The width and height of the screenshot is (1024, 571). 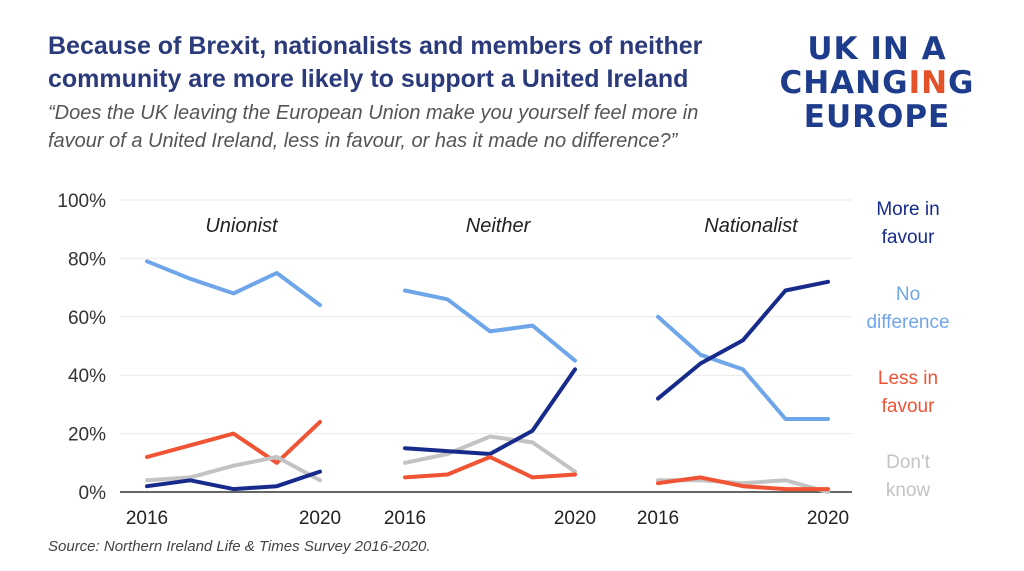 What do you see at coordinates (908, 462) in the screenshot?
I see `legend-label-line: Don't` at bounding box center [908, 462].